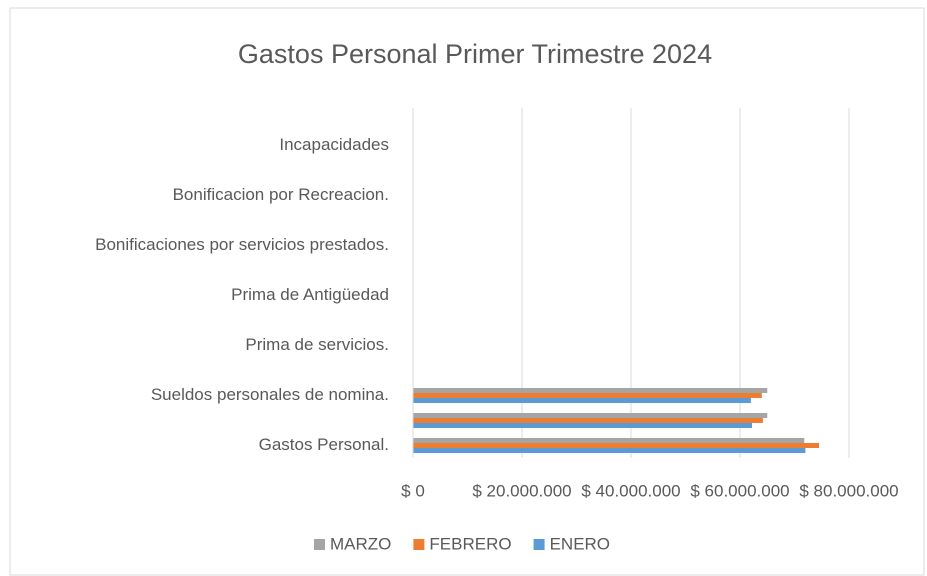 This screenshot has height=576, width=927. Describe the element at coordinates (848, 490) in the screenshot. I see `x-tick-label: $ 80.000.000` at that location.